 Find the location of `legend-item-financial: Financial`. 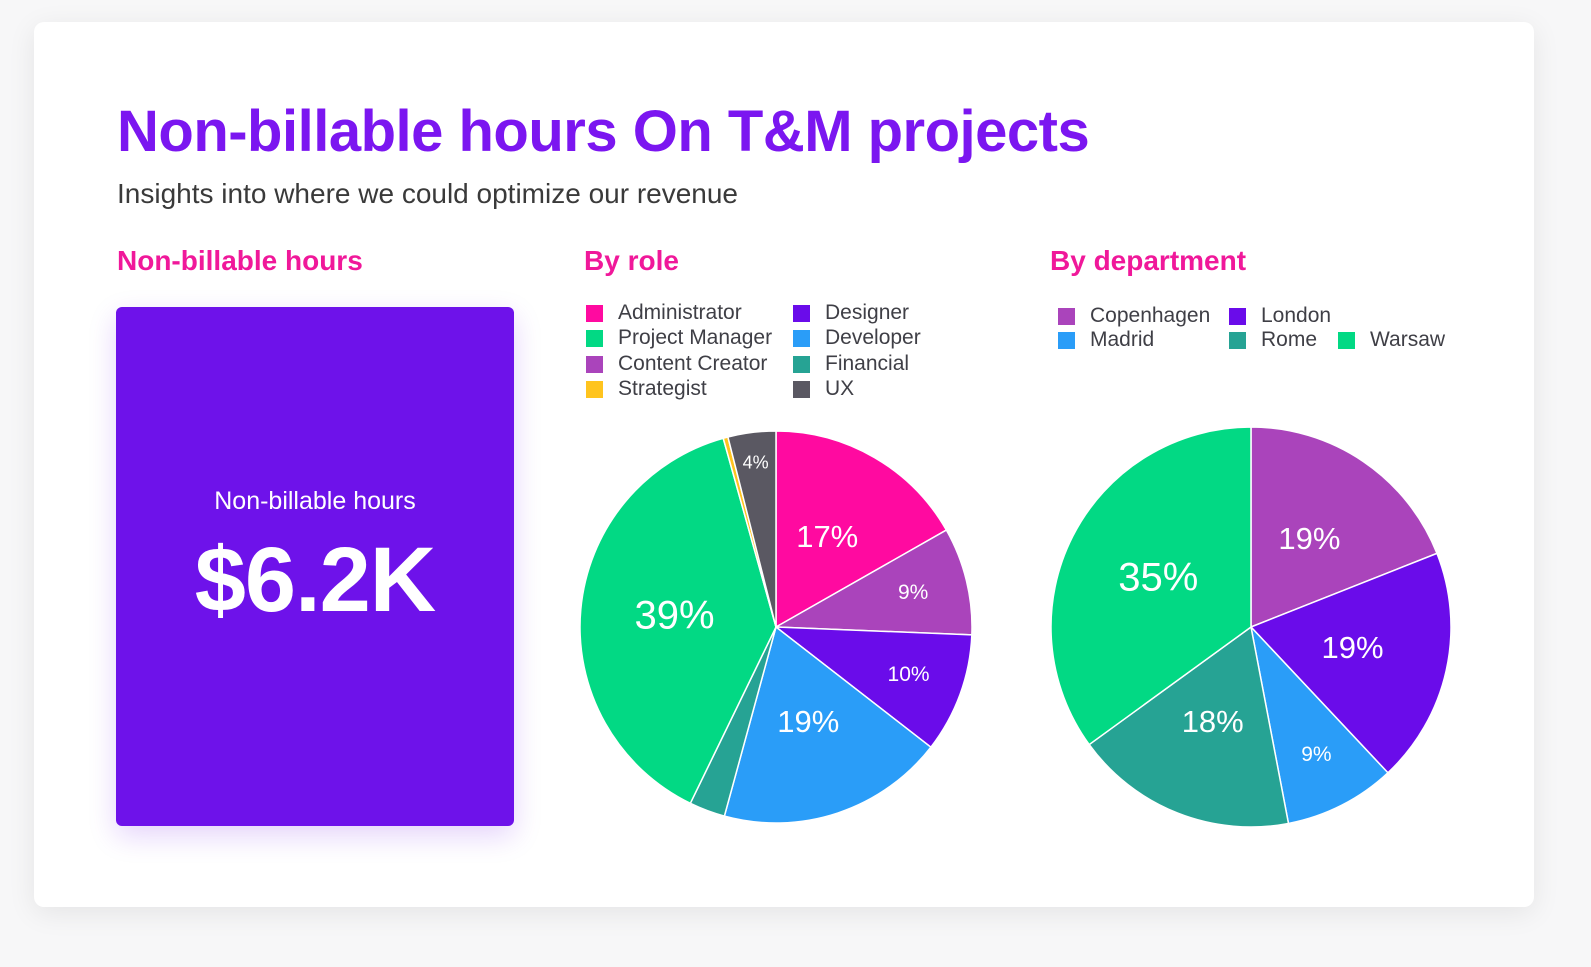

legend-item-financial: Financial is located at coordinates (851, 364).